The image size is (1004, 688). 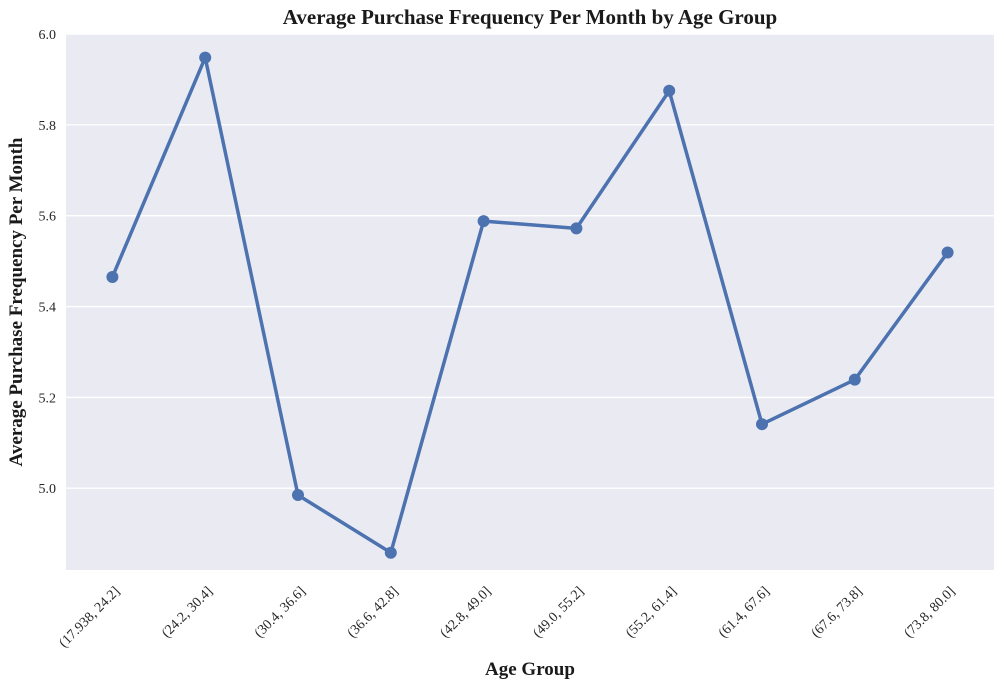 I want to click on x-tick-label: (61.4, 67.6], so click(x=744, y=612).